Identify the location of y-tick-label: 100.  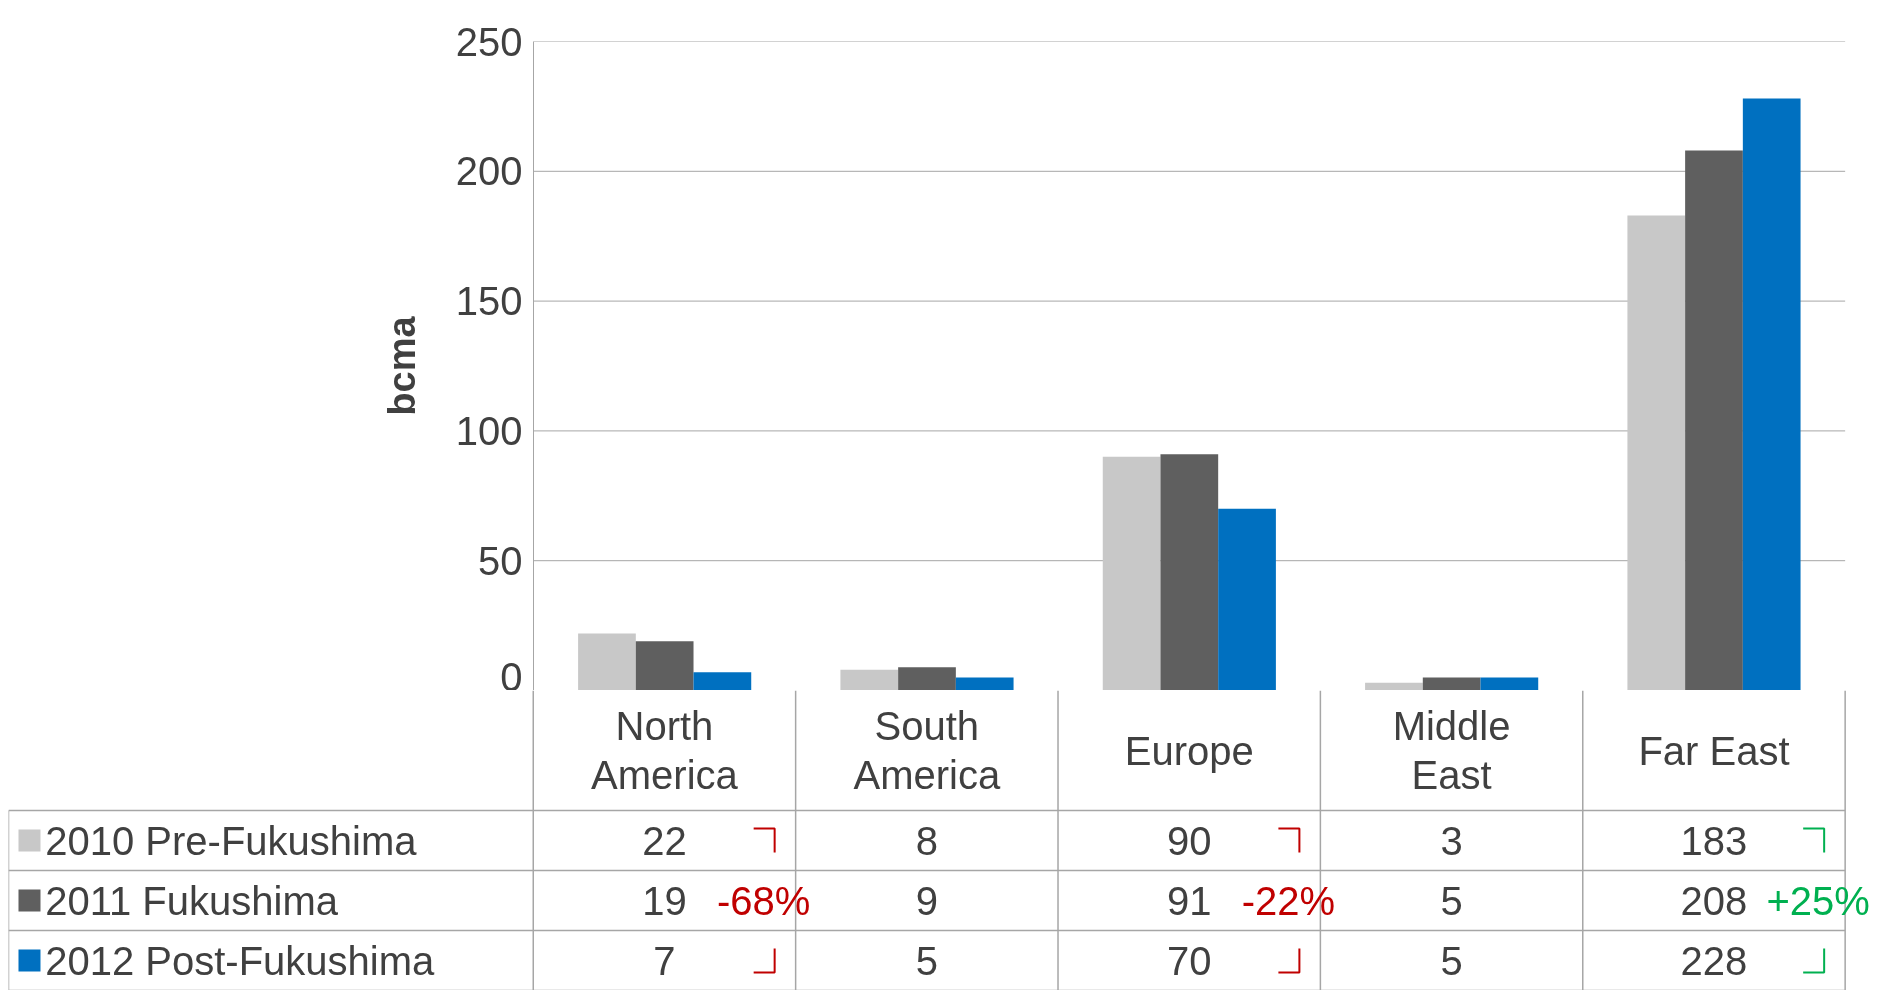
(489, 430).